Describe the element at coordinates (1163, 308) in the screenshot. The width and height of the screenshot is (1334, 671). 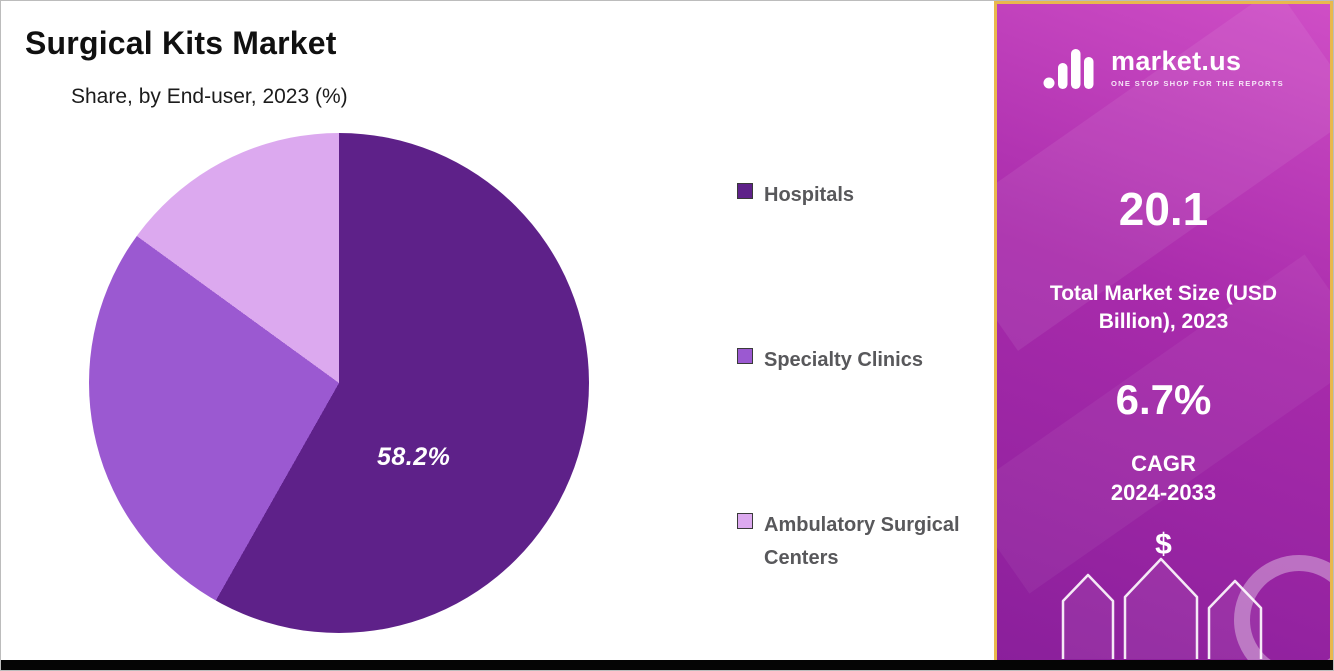
I see `market-size-label: Total Market Size (USD Billion), 2023` at that location.